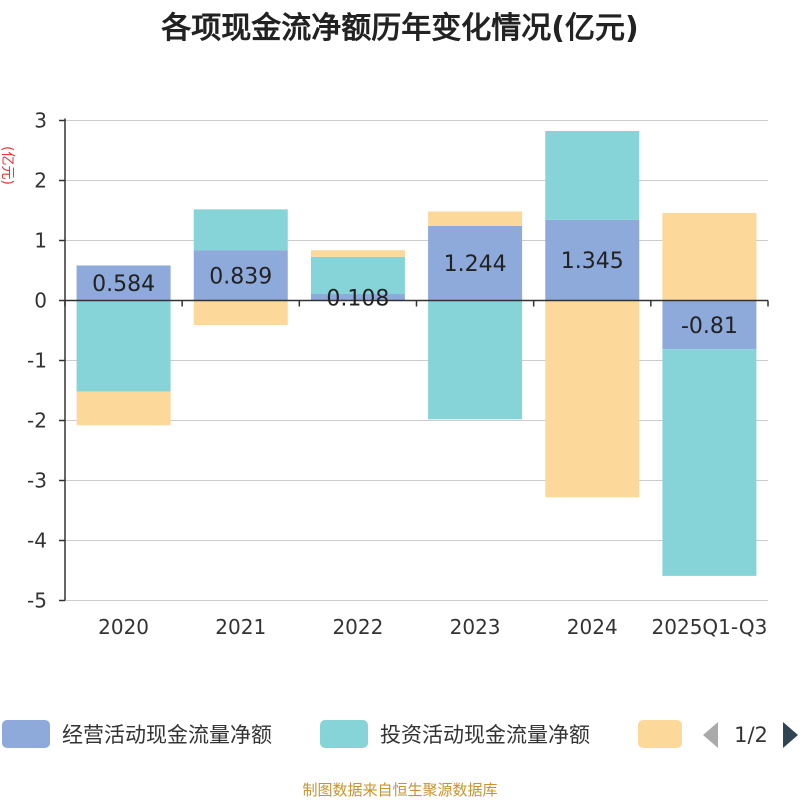 This screenshot has width=800, height=800. I want to click on y-tick-label: 3, so click(40, 121).